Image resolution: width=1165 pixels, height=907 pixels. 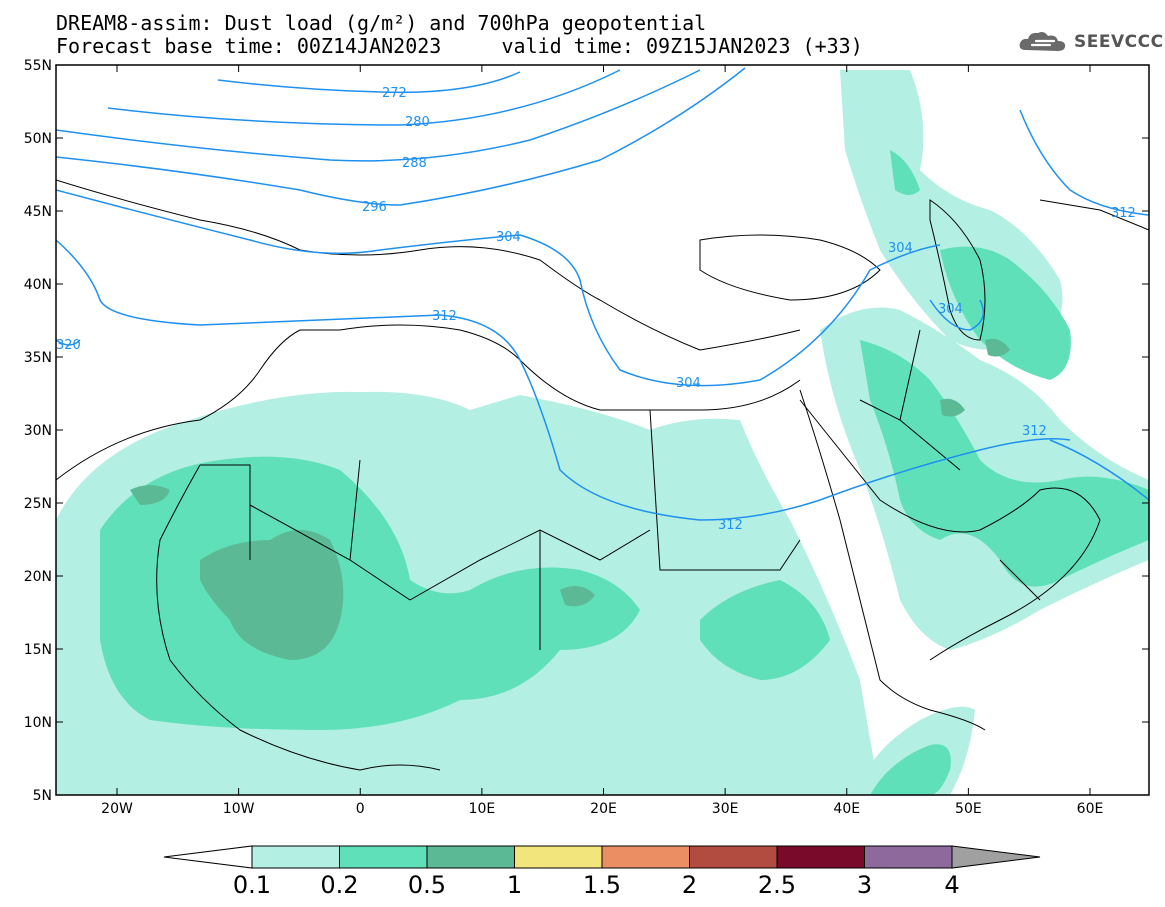 I want to click on contour-304-east, so click(x=957, y=315).